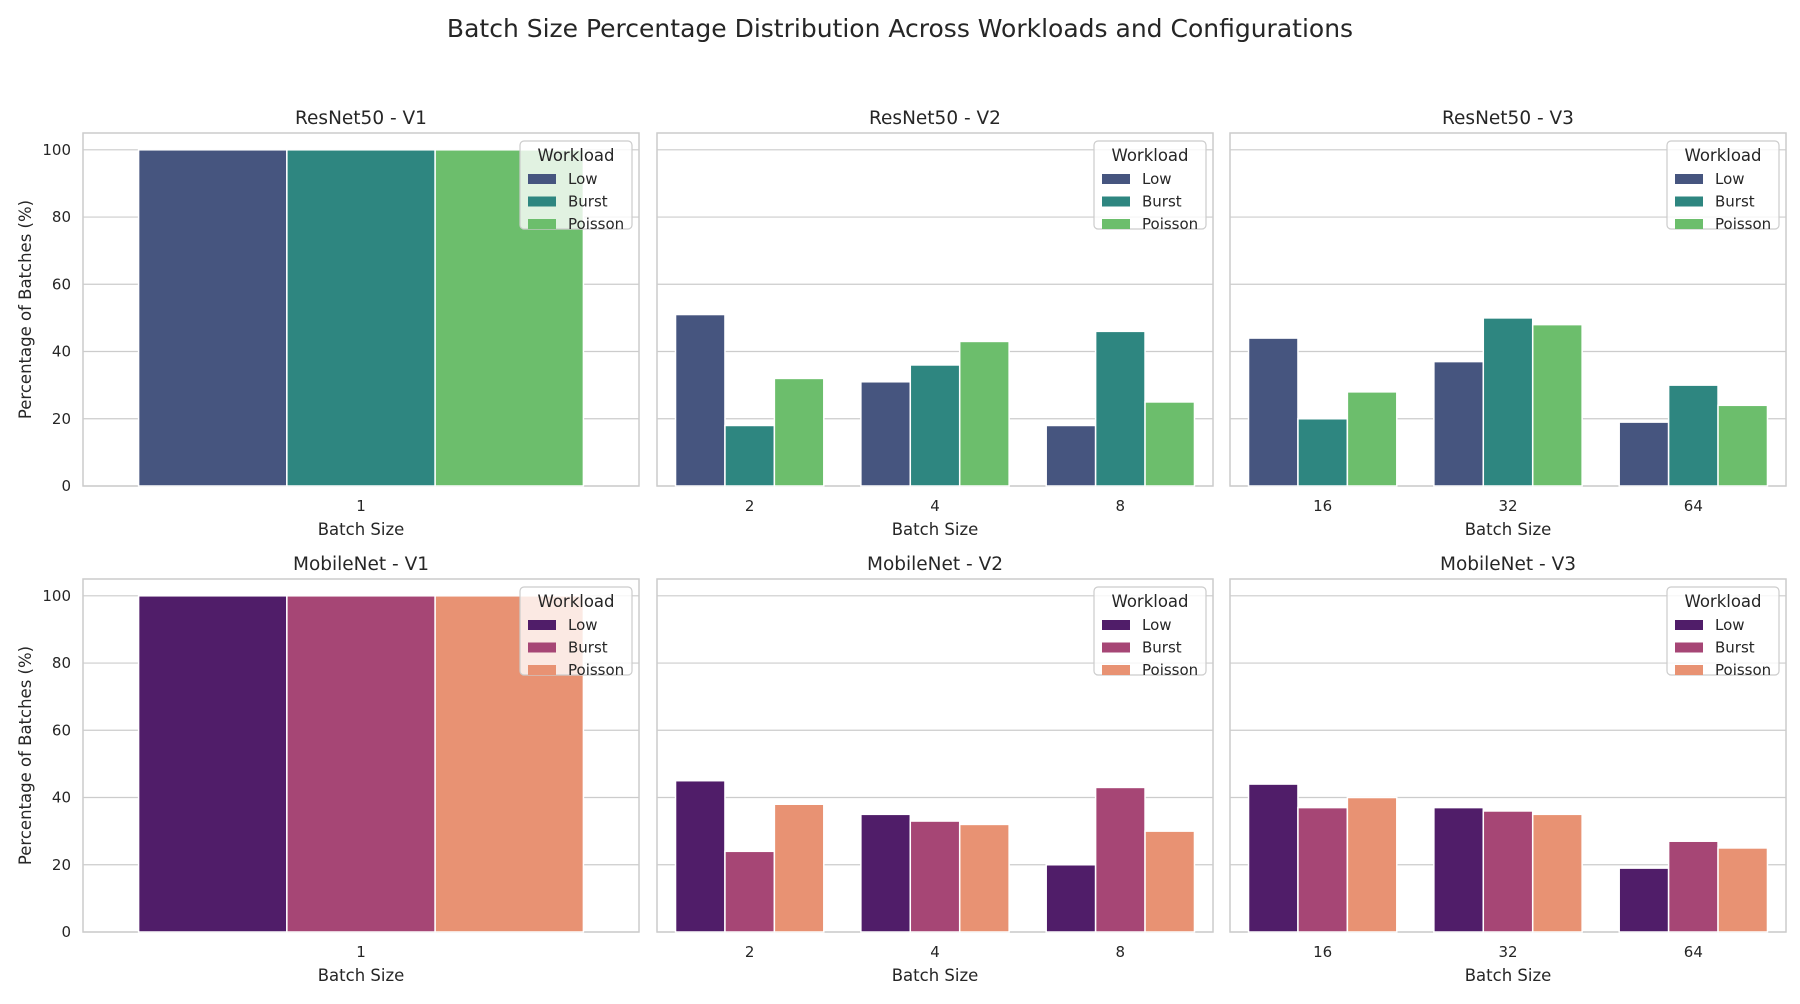 This screenshot has width=1800, height=1004. What do you see at coordinates (61, 352) in the screenshot?
I see `y-tick-label: 40` at bounding box center [61, 352].